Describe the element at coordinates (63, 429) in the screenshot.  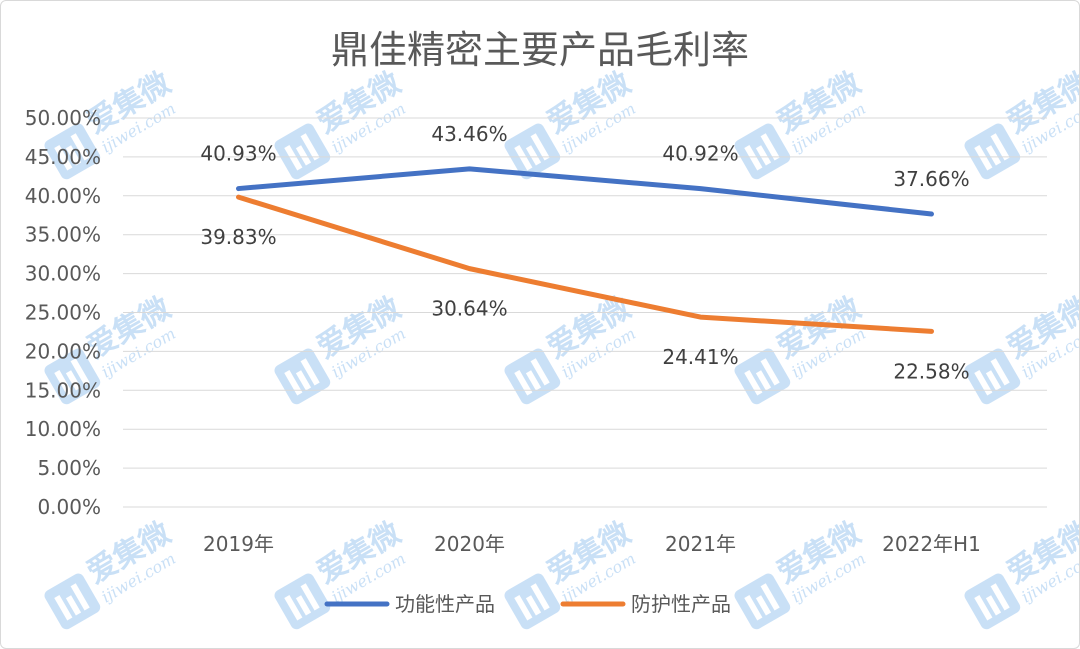
I see `y-tick-label: 10.00%` at that location.